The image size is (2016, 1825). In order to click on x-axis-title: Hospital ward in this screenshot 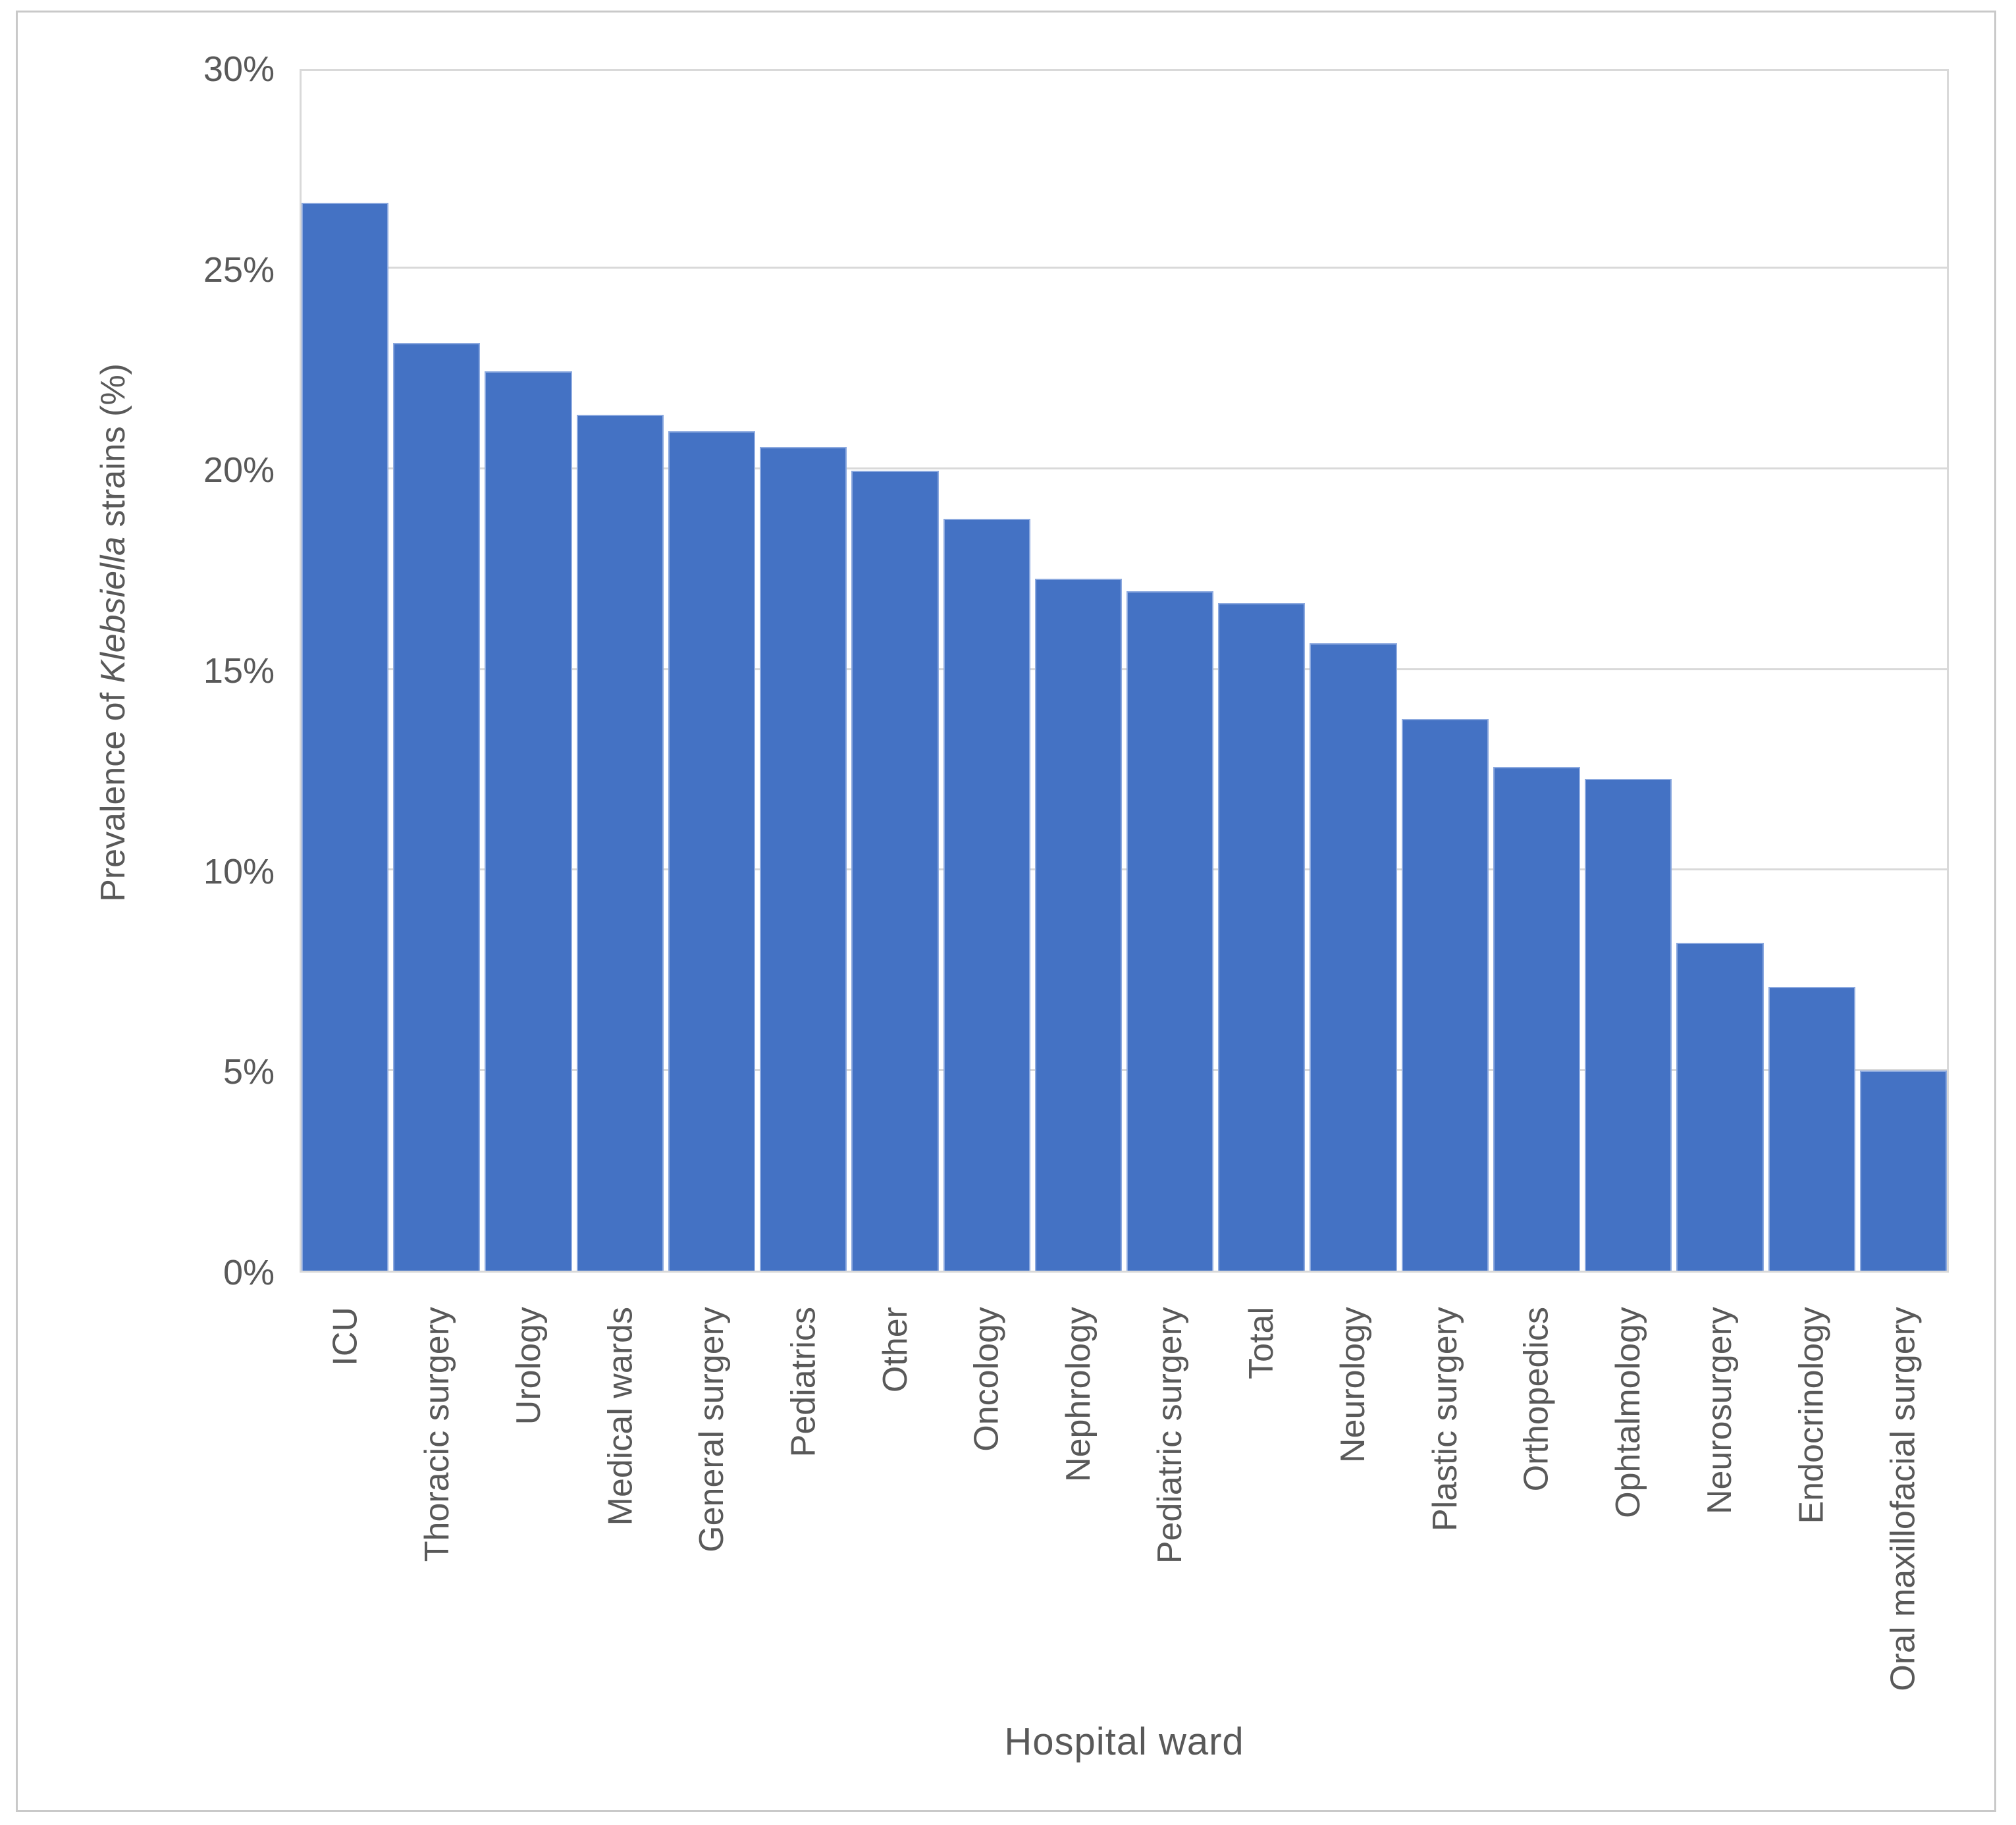, I will do `click(1124, 1741)`.